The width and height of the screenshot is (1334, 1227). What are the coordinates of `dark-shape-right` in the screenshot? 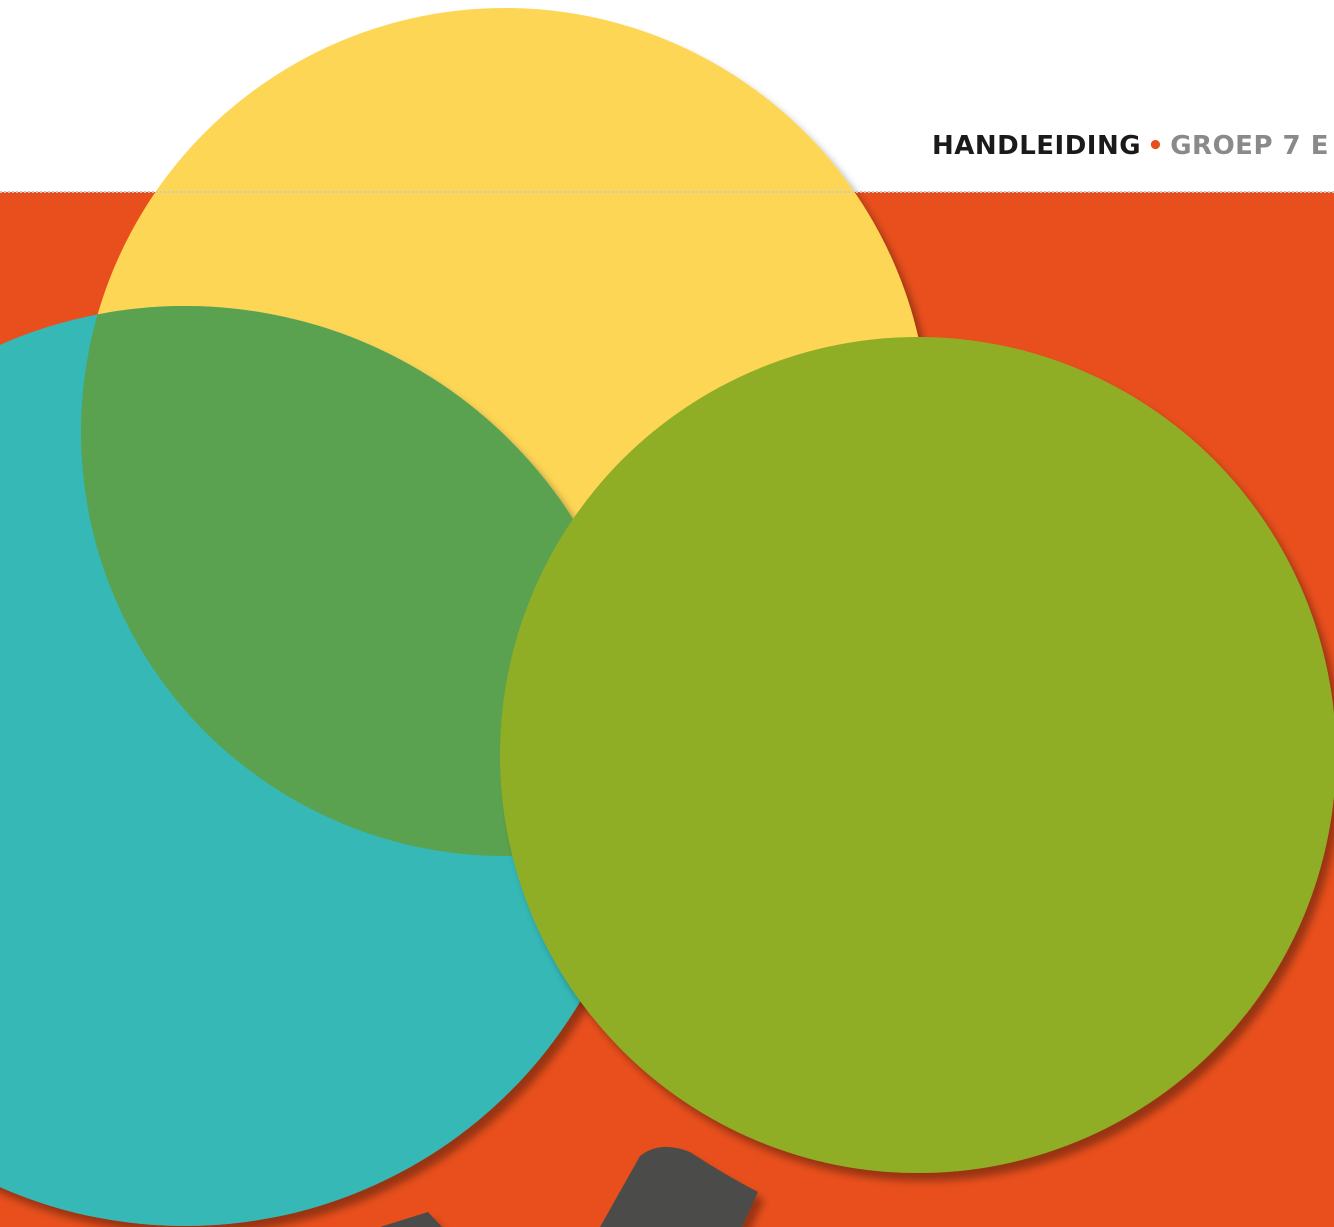 It's located at (679, 1186).